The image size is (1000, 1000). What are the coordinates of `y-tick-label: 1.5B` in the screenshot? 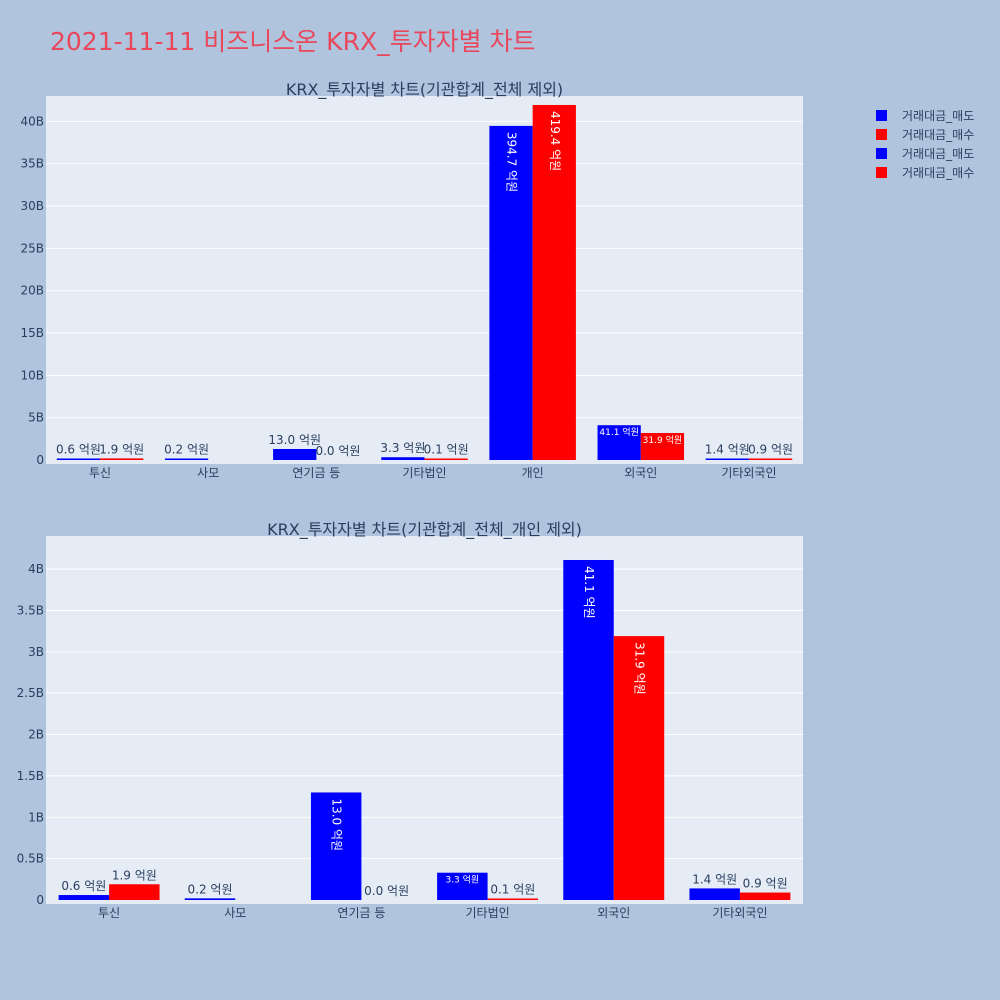 It's located at (30, 776).